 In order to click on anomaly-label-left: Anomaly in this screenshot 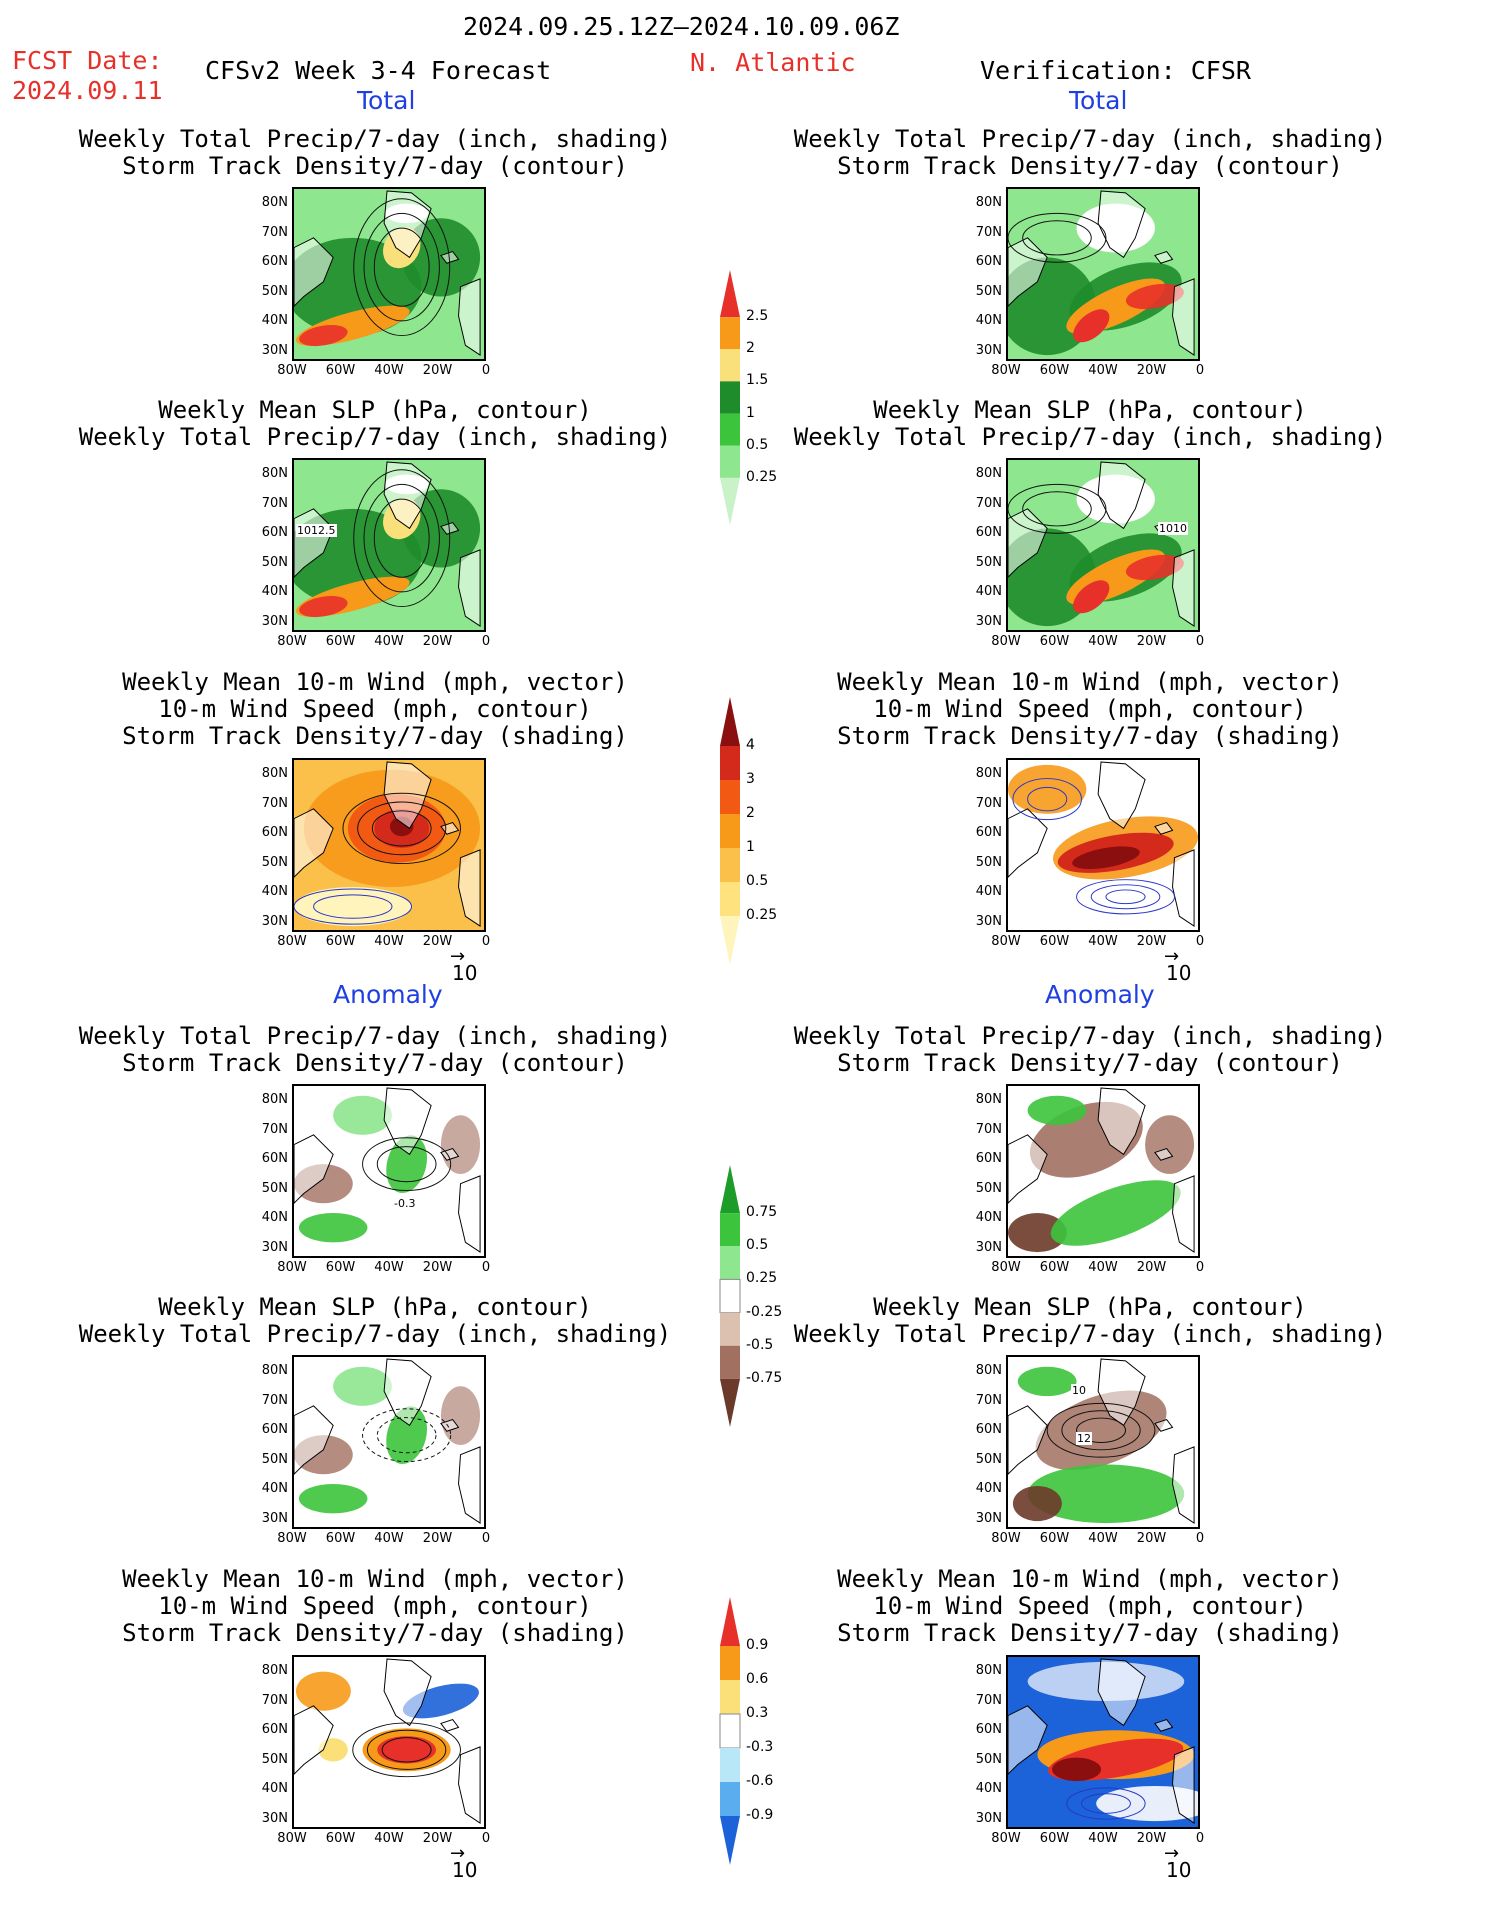, I will do `click(388, 994)`.